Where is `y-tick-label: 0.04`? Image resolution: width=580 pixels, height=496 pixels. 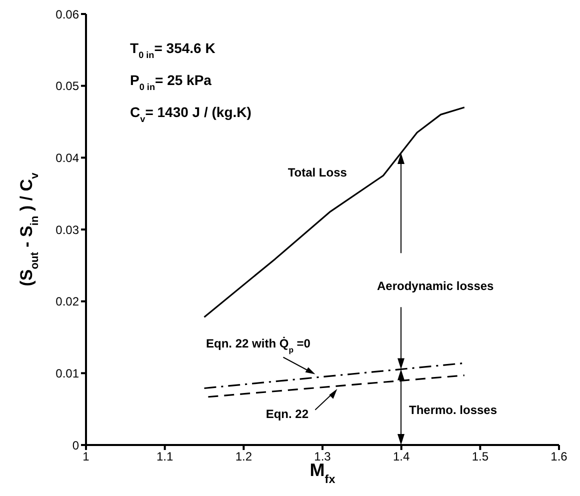 y-tick-label: 0.04 is located at coordinates (68, 157).